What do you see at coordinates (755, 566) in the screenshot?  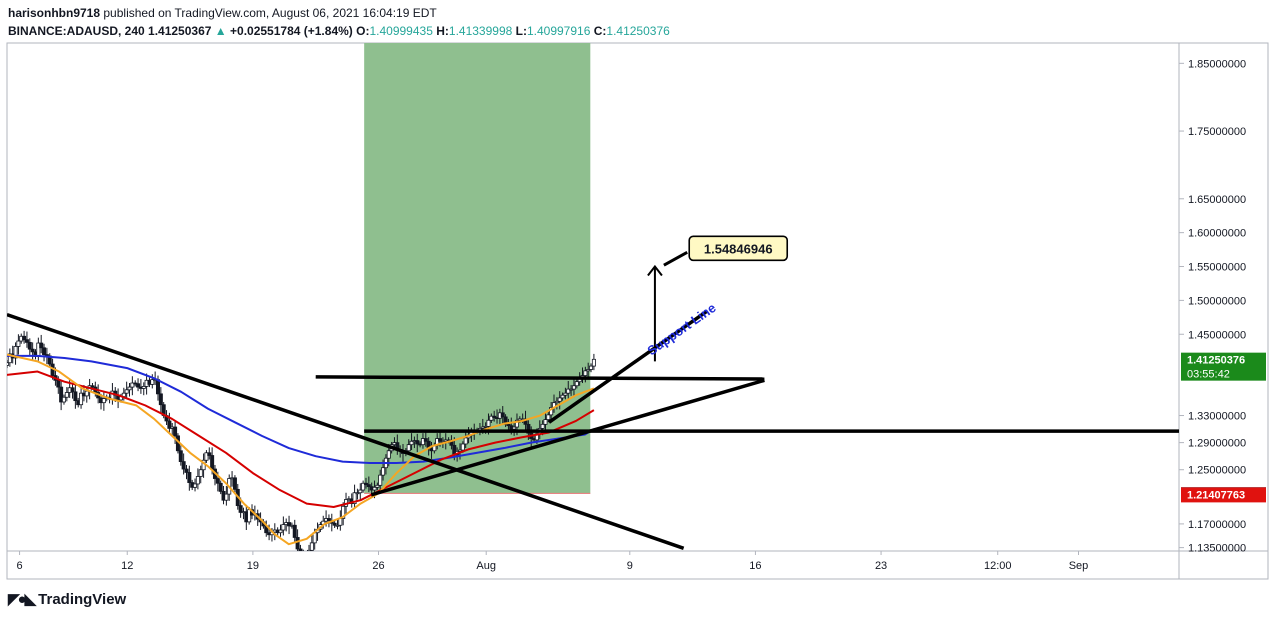 I see `x-tick-label: 16` at bounding box center [755, 566].